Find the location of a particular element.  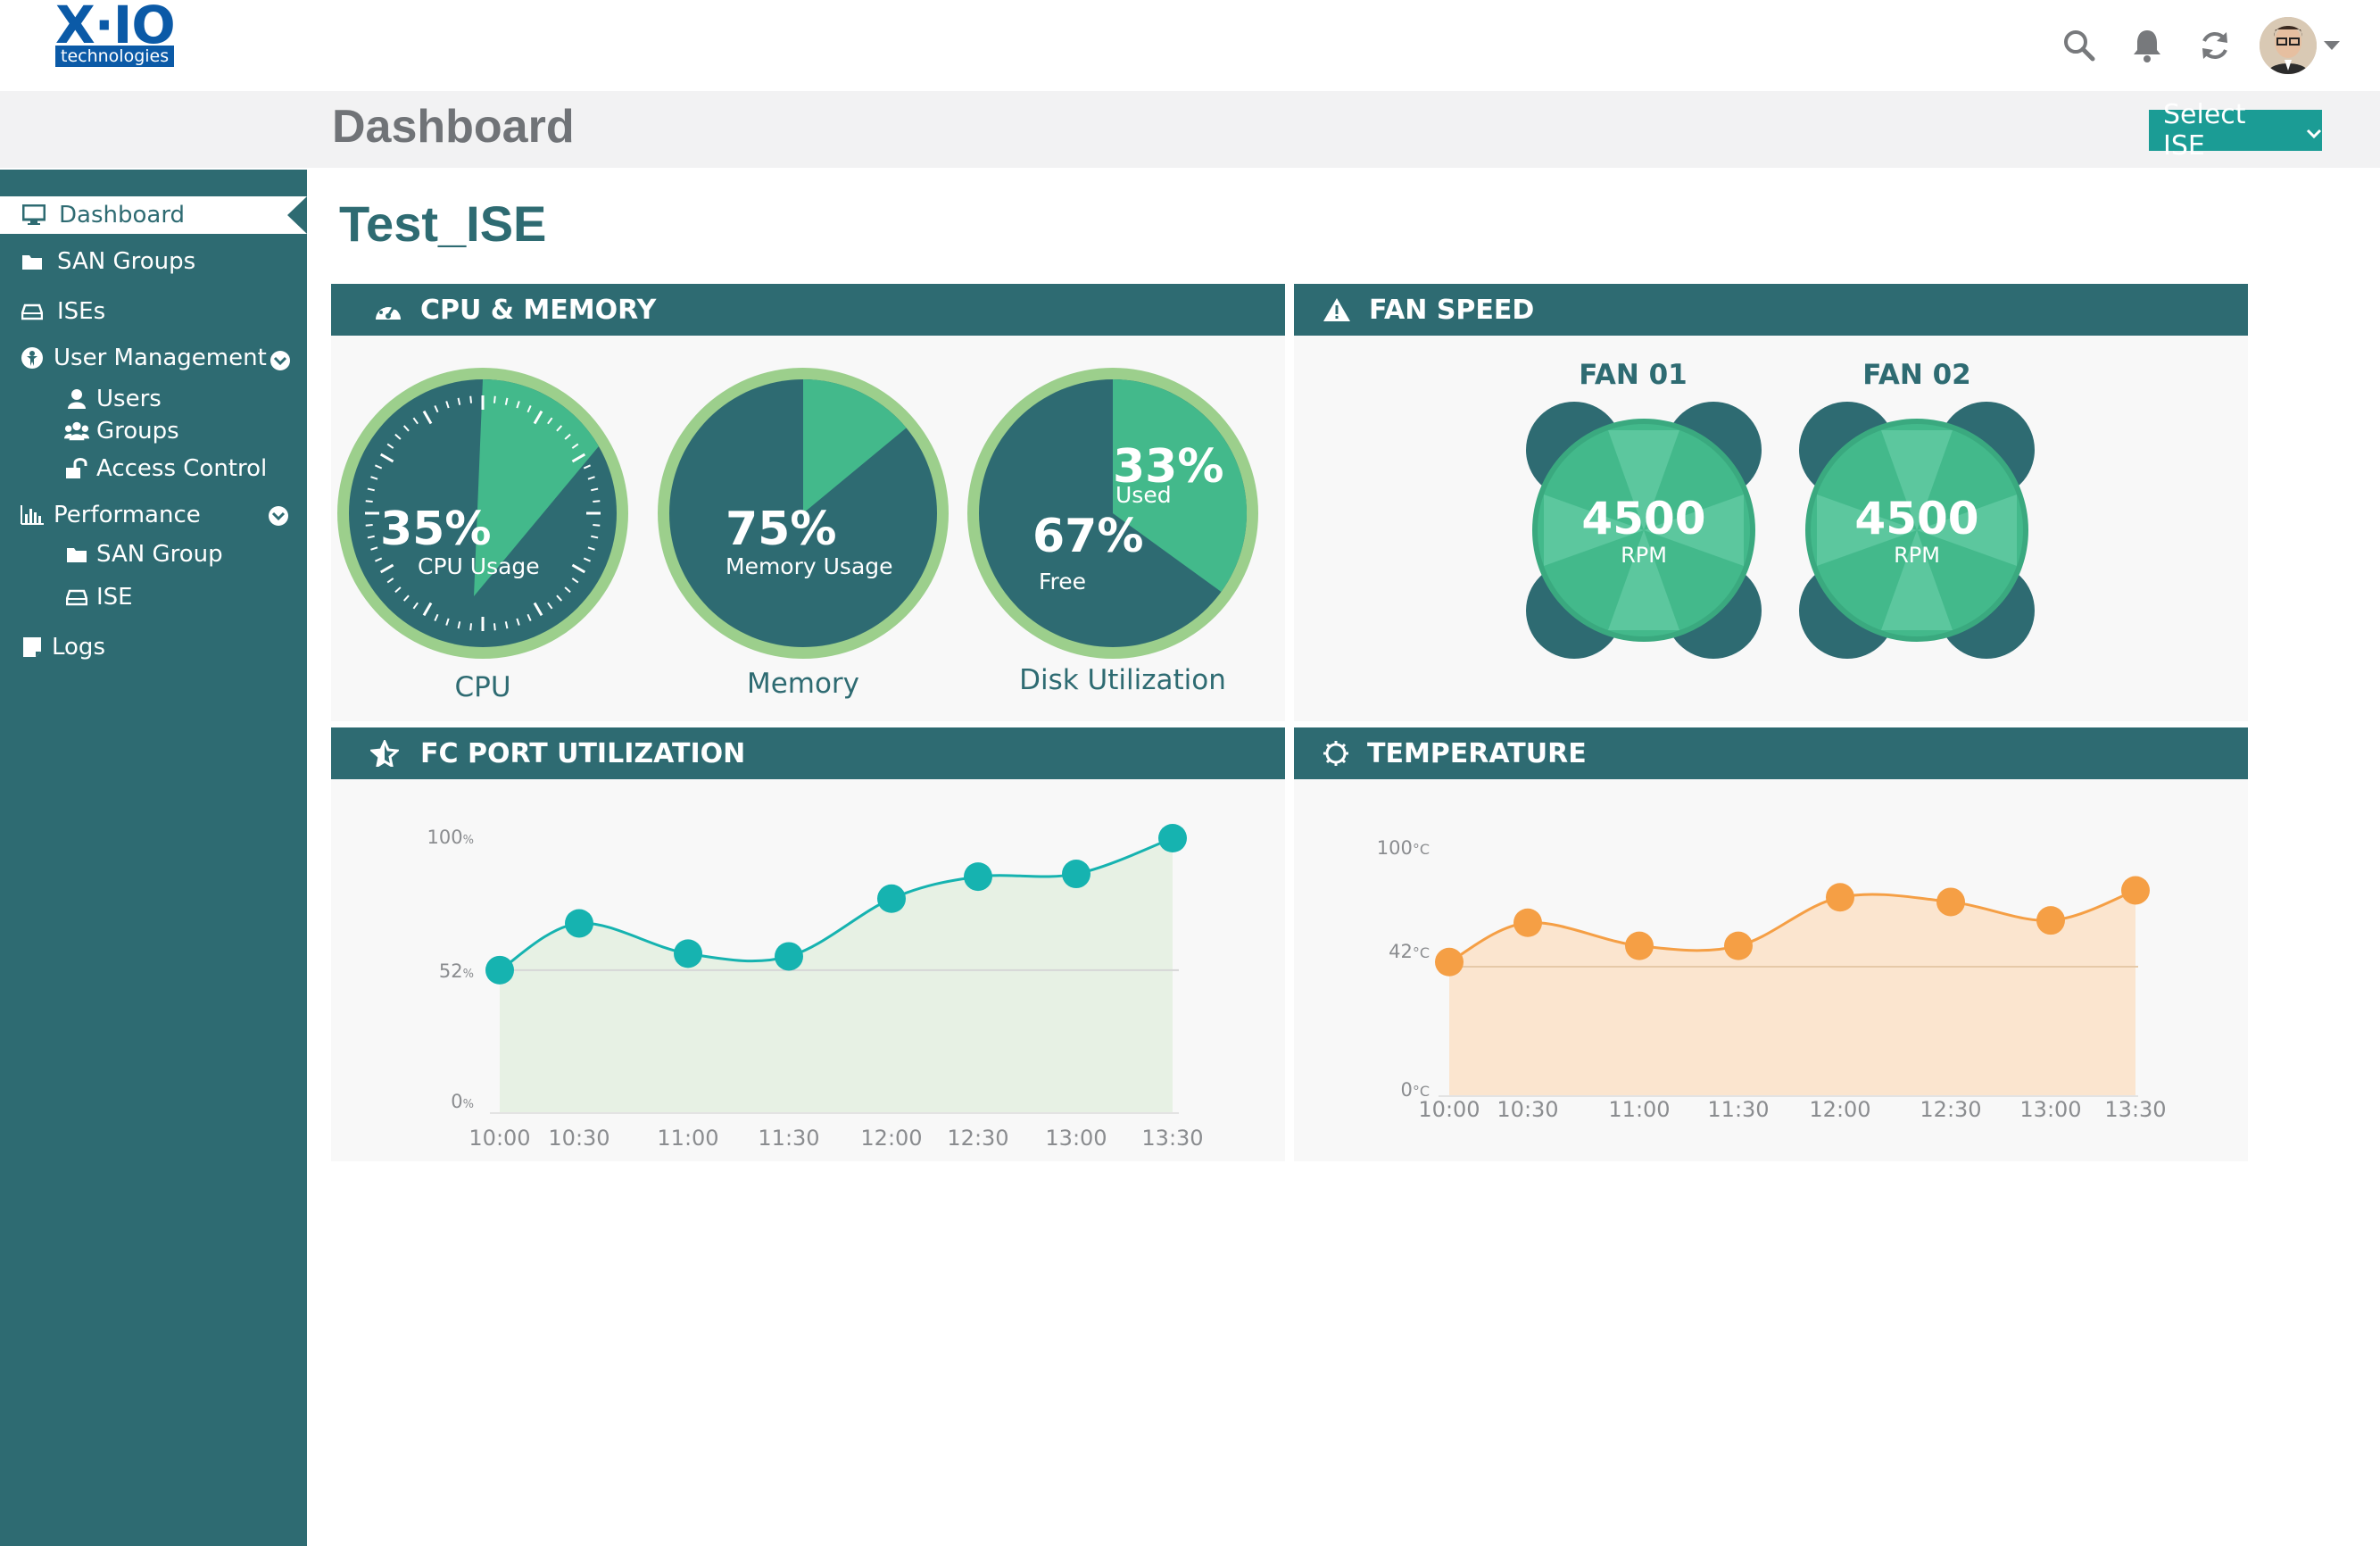

sidebar-item-access-control: Access Control is located at coordinates (166, 469).